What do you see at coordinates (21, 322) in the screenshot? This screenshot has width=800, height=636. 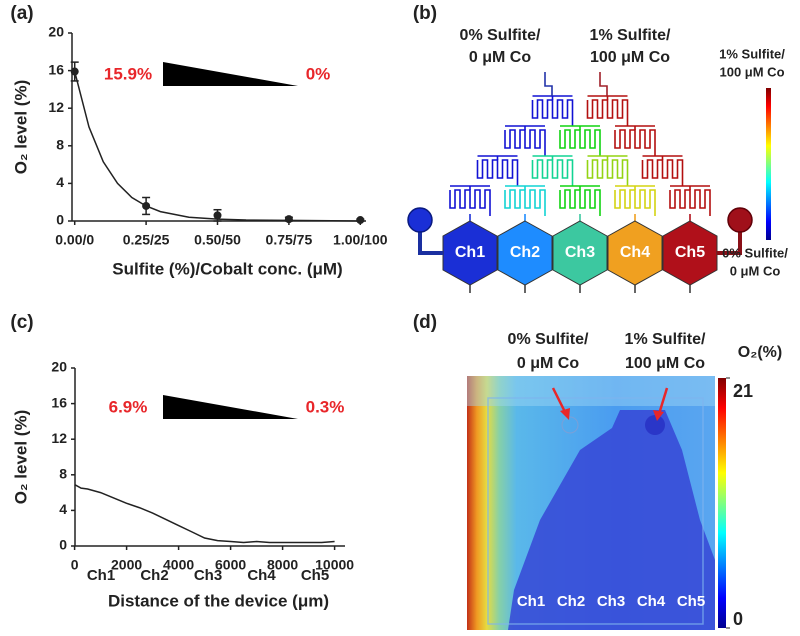 I see `panel-label: (c)` at bounding box center [21, 322].